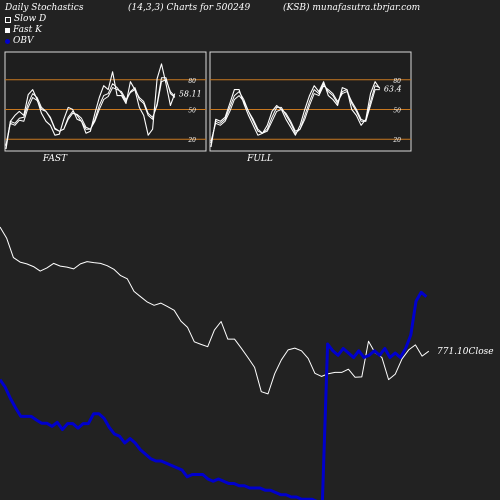  I want to click on full-ytick-80: 80, so click(397, 81).